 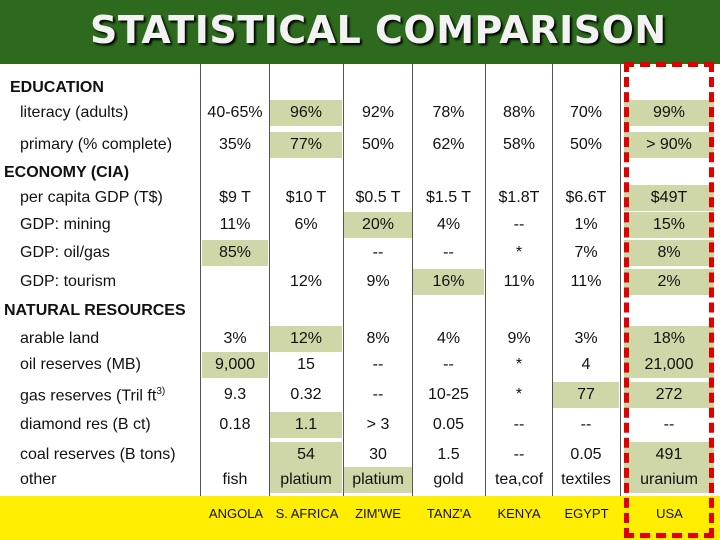 I want to click on table-cell: tea,cof, so click(x=519, y=479).